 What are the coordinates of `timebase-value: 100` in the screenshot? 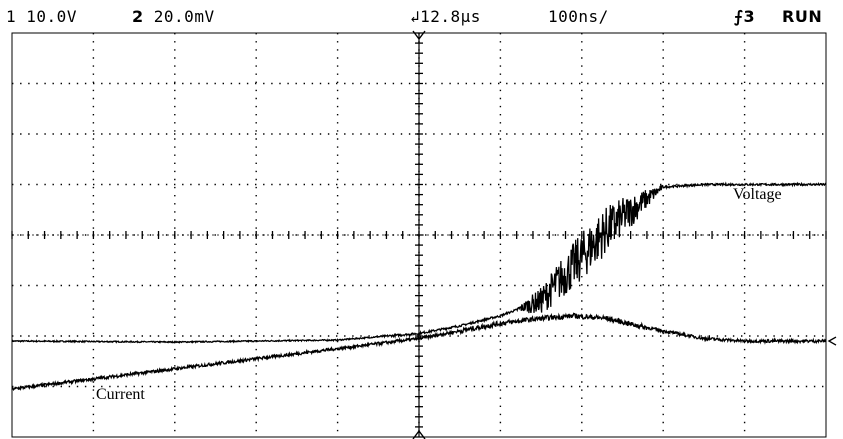 It's located at (563, 16).